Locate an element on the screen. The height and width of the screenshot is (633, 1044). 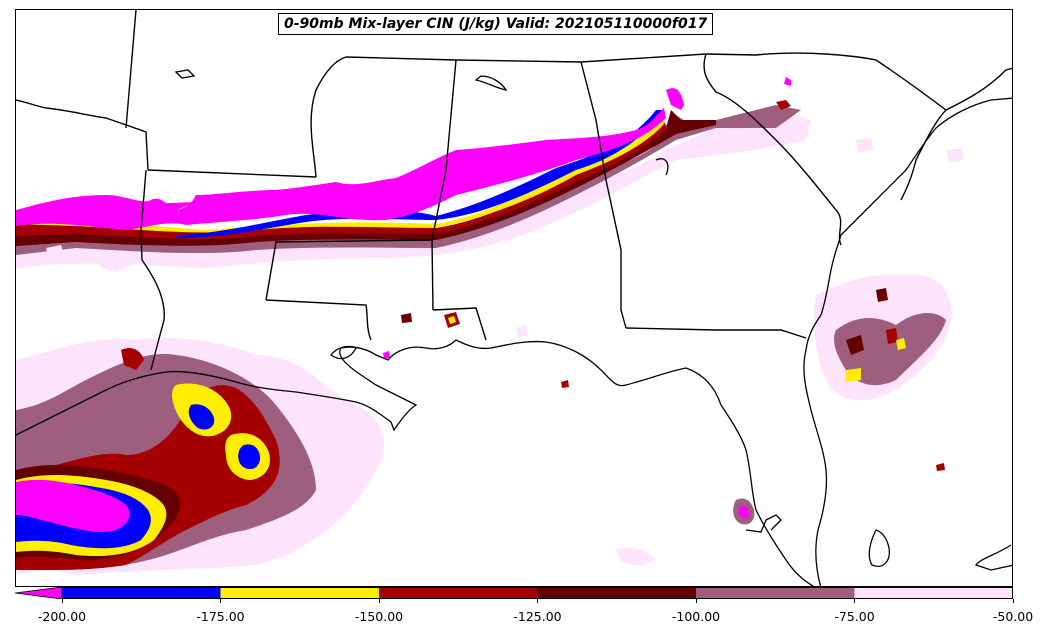
colorbar-tick-label: -150.00 is located at coordinates (379, 616).